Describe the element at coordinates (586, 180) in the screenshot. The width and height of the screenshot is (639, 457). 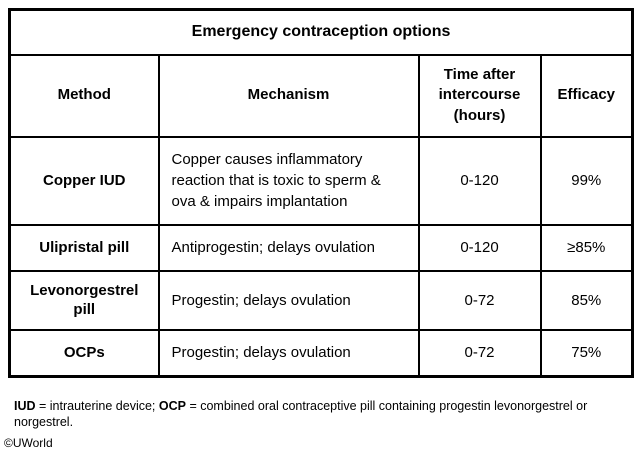
I see `efficacy-cell: 99%` at that location.